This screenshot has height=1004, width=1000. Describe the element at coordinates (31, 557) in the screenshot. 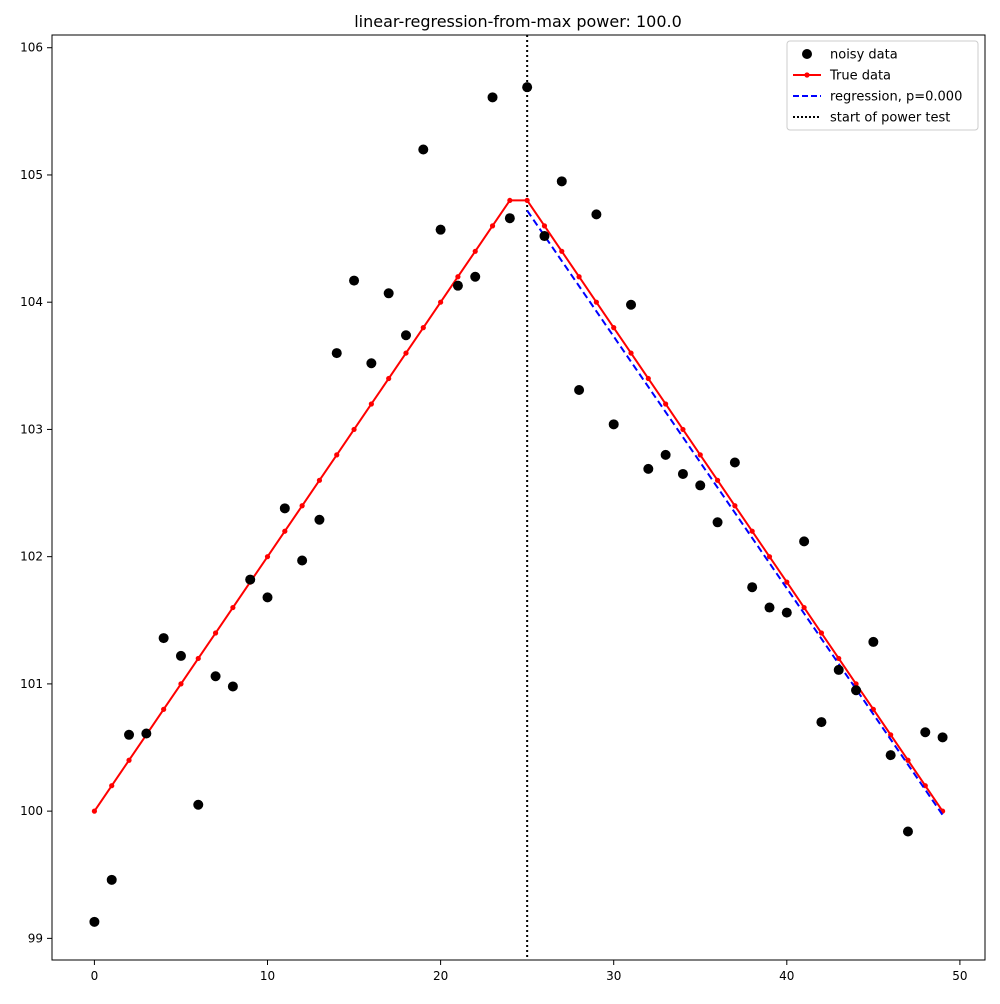

I see `y-tick-label: 102` at that location.